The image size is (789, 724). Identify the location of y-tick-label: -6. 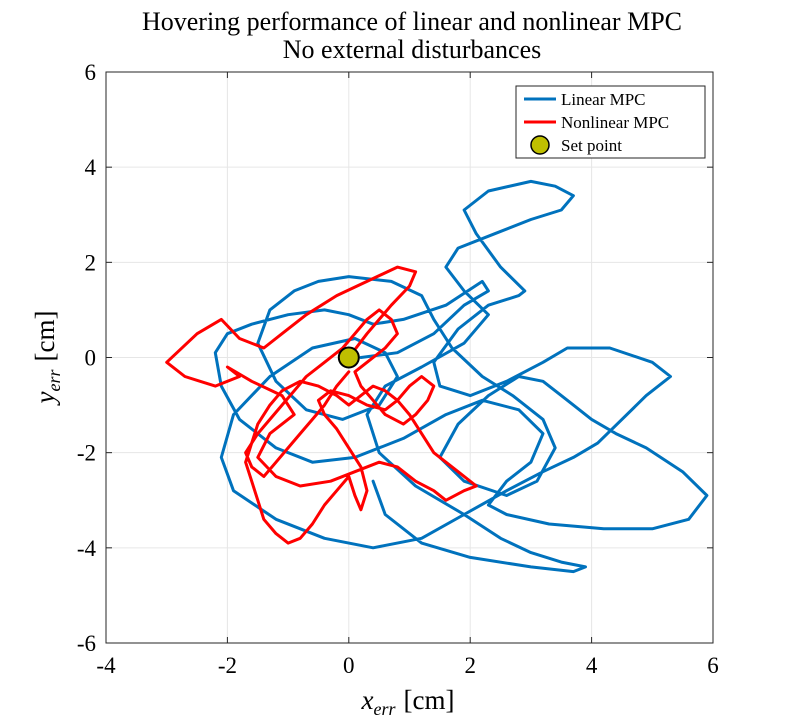
(86, 643).